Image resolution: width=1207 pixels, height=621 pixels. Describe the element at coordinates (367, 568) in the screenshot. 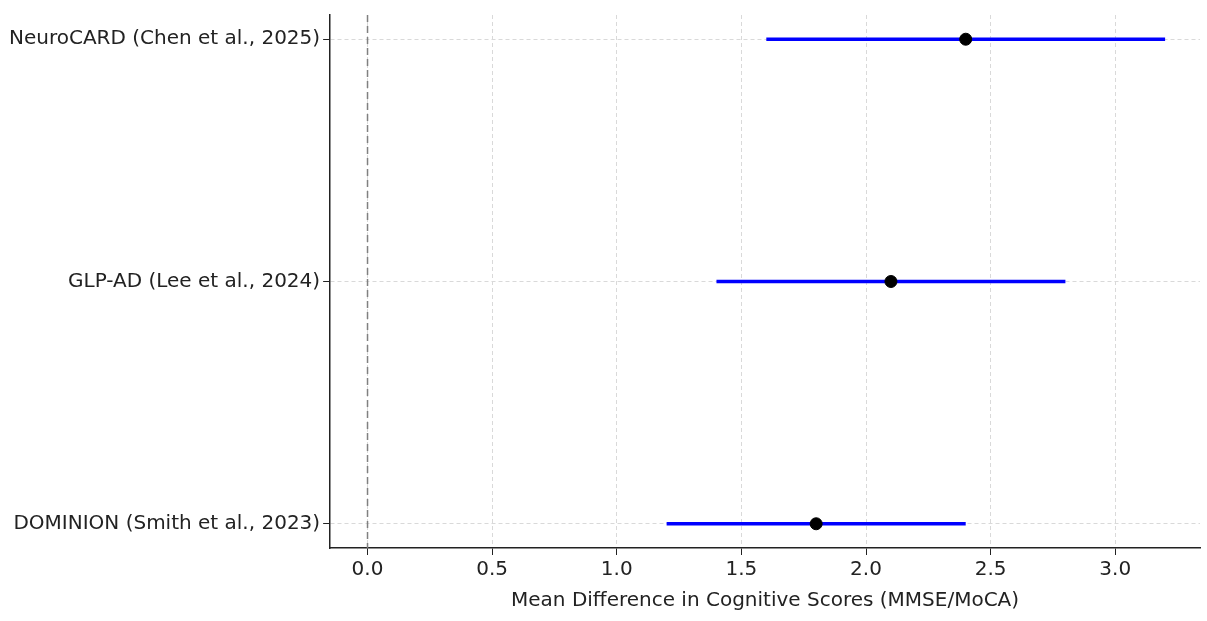

I see `x-tick-label: 0.0` at that location.